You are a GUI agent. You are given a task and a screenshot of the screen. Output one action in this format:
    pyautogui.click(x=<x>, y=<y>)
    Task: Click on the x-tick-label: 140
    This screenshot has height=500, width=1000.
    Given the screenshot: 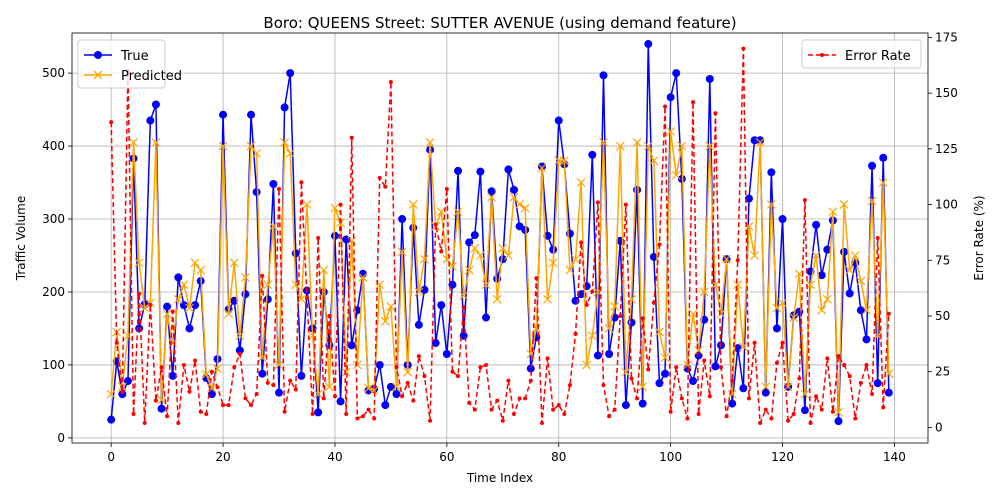 What is the action you would take?
    pyautogui.click(x=894, y=457)
    